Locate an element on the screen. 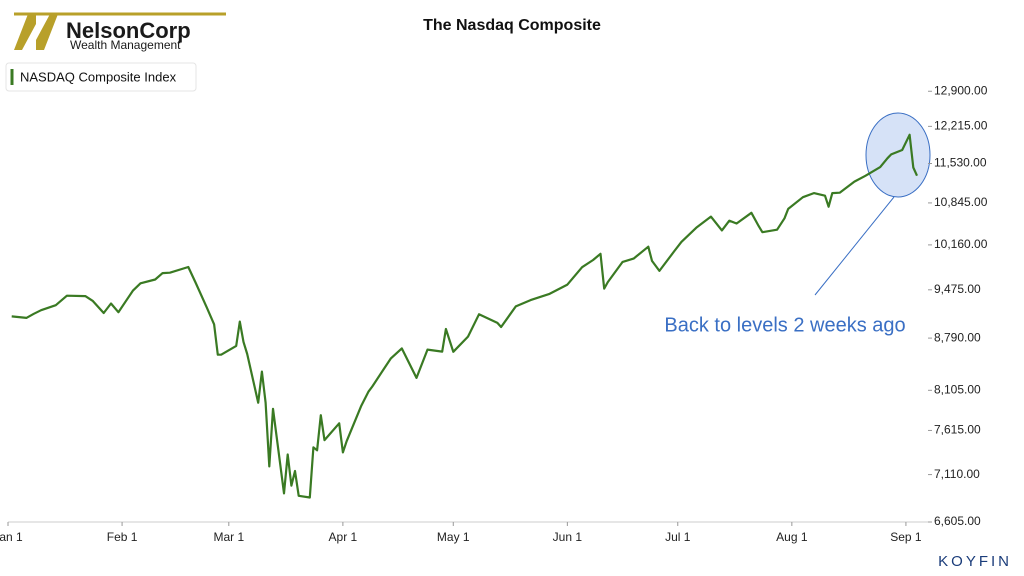 This screenshot has width=1024, height=576. y-tick-label: 7,615.00 is located at coordinates (957, 430).